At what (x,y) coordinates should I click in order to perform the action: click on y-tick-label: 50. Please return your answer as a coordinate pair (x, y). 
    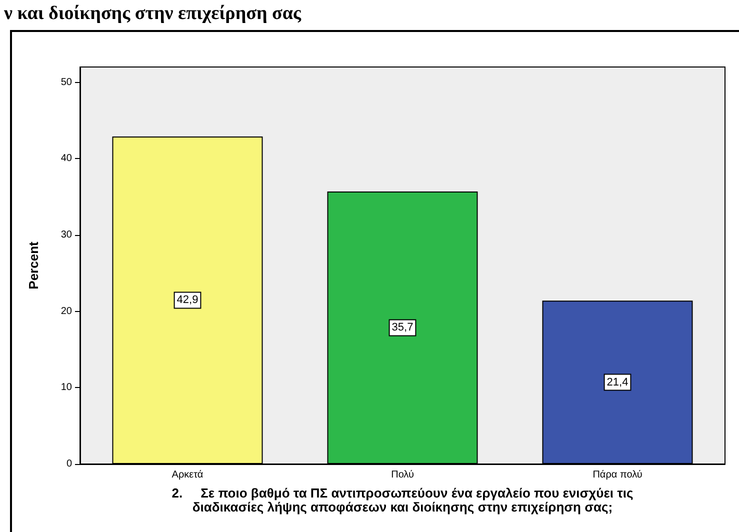
    Looking at the image, I should click on (66, 82).